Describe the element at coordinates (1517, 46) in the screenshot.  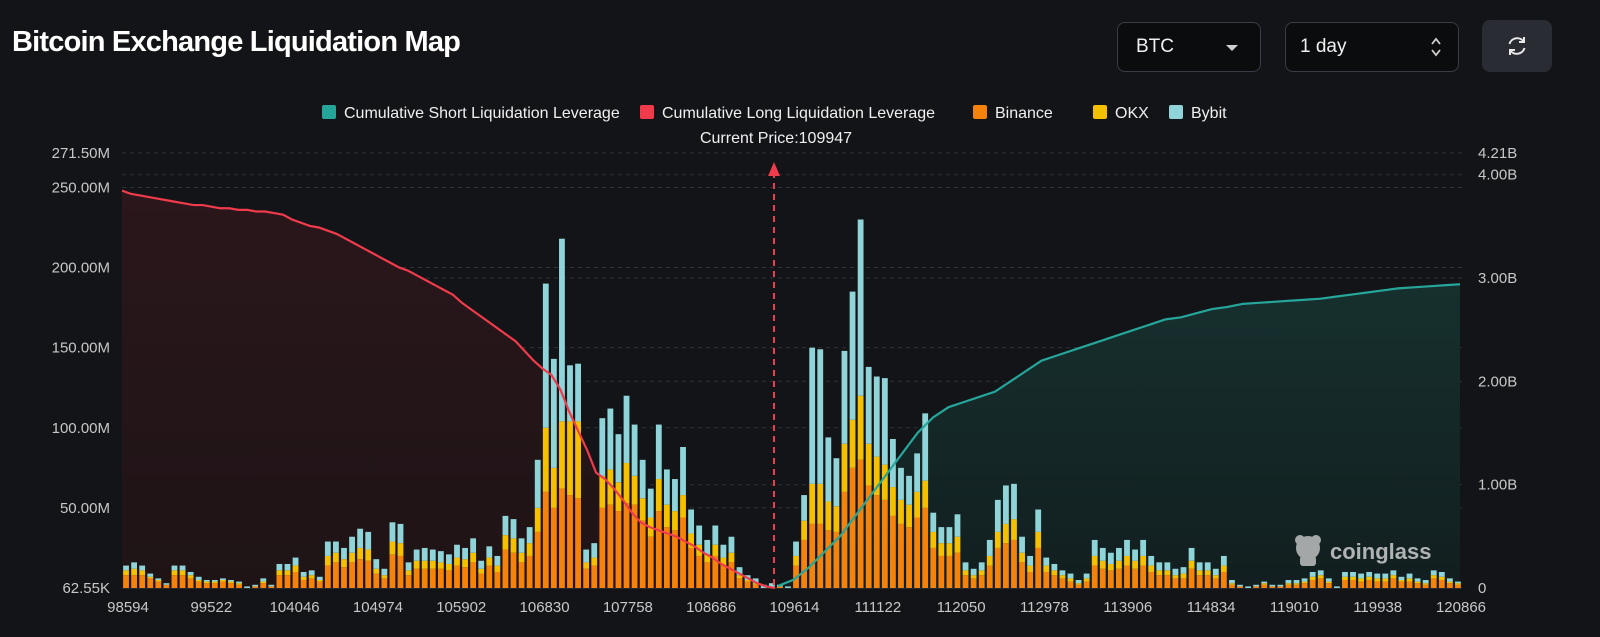
I see `refresh-button` at that location.